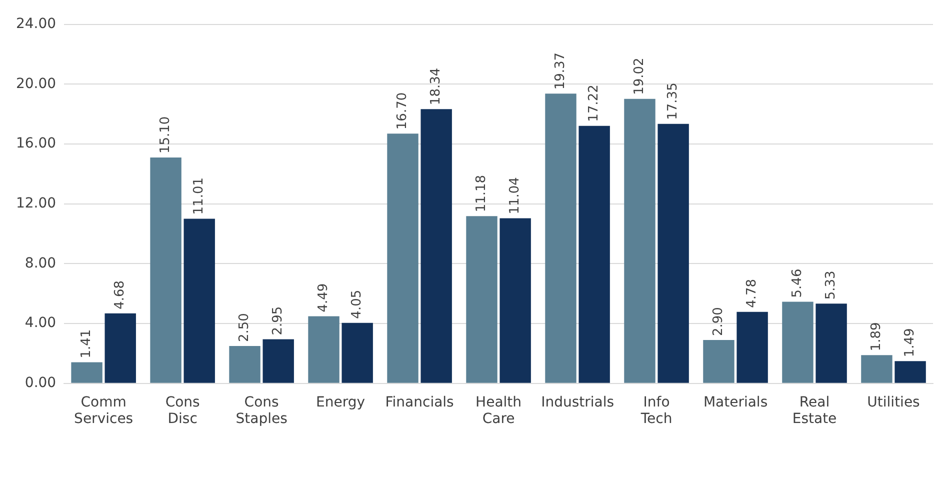 The height and width of the screenshot is (479, 951). I want to click on data-label: 16.70, so click(402, 111).